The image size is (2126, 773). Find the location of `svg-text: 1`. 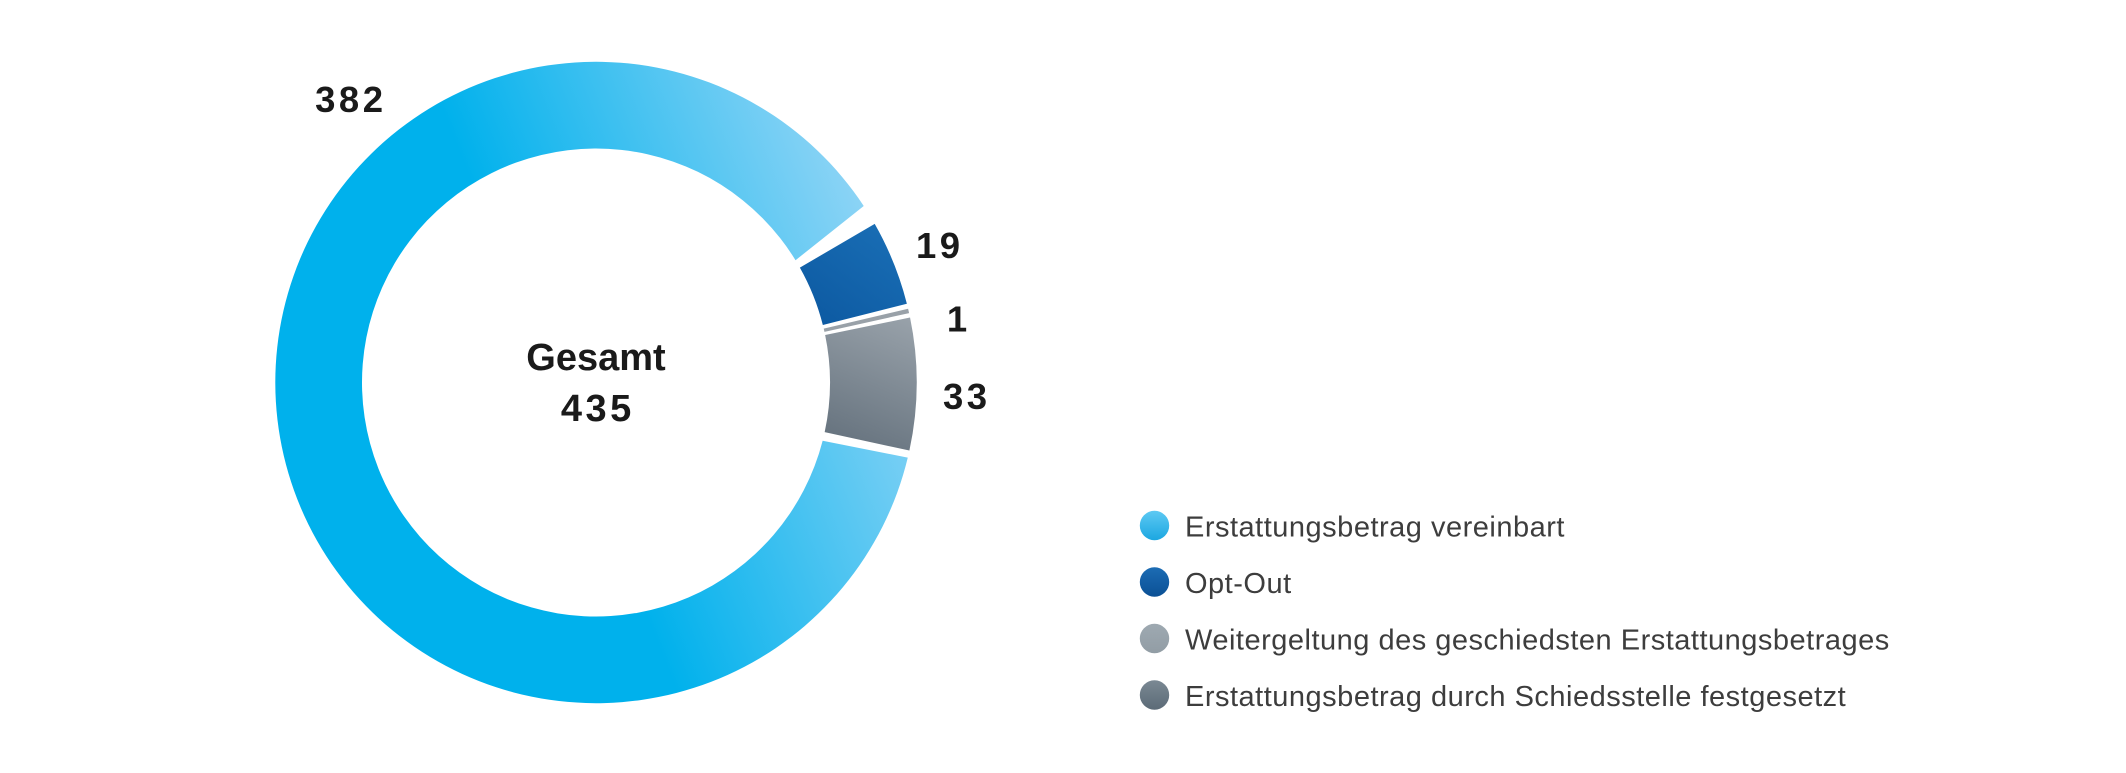

svg-text: 1 is located at coordinates (957, 319).